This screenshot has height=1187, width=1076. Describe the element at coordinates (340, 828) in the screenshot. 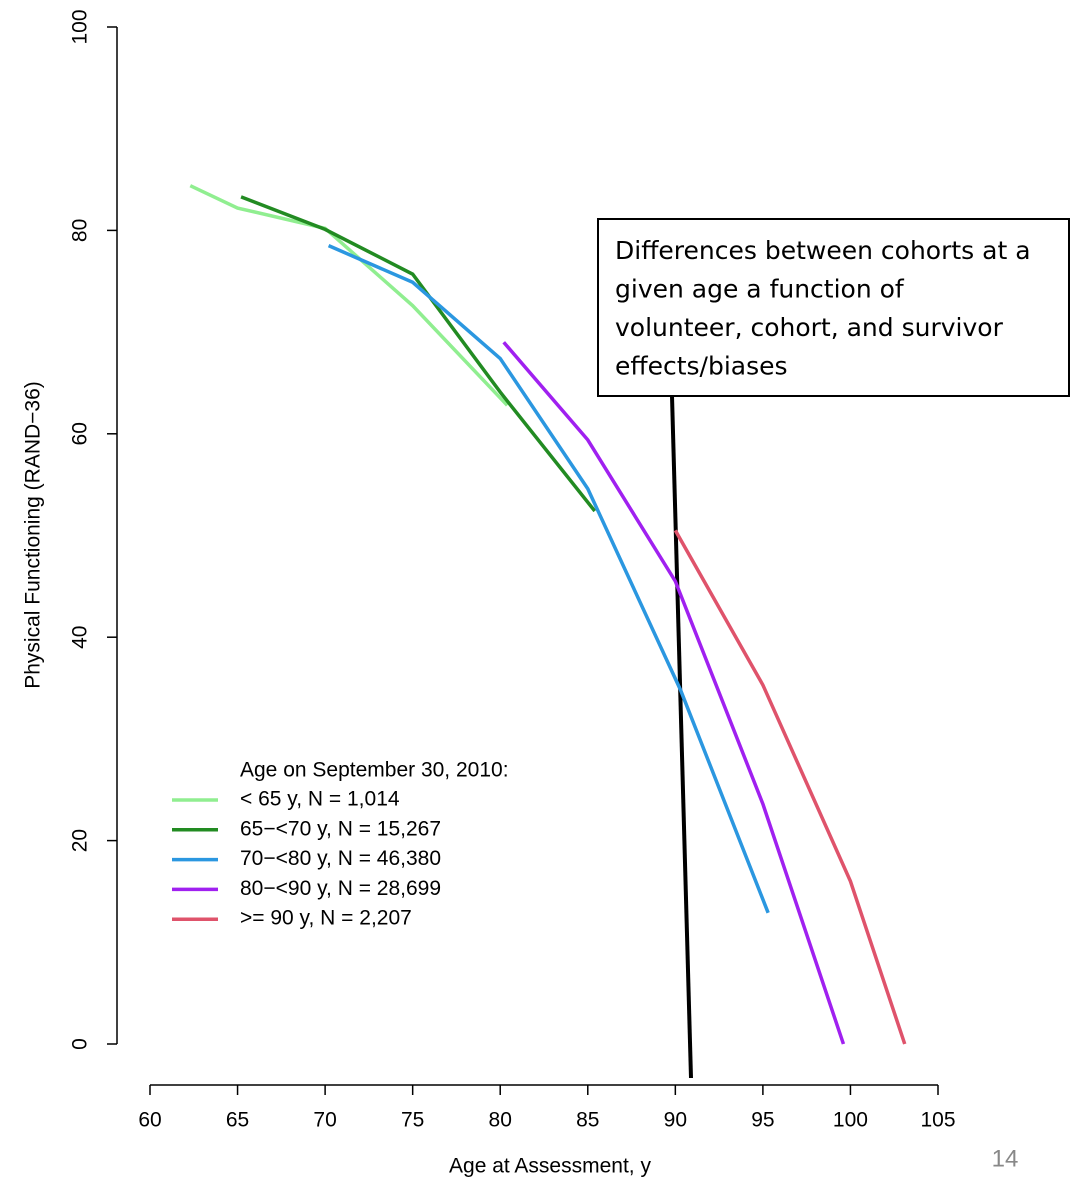

I see `legend-label: 65−<70 y, N = 15,267` at that location.